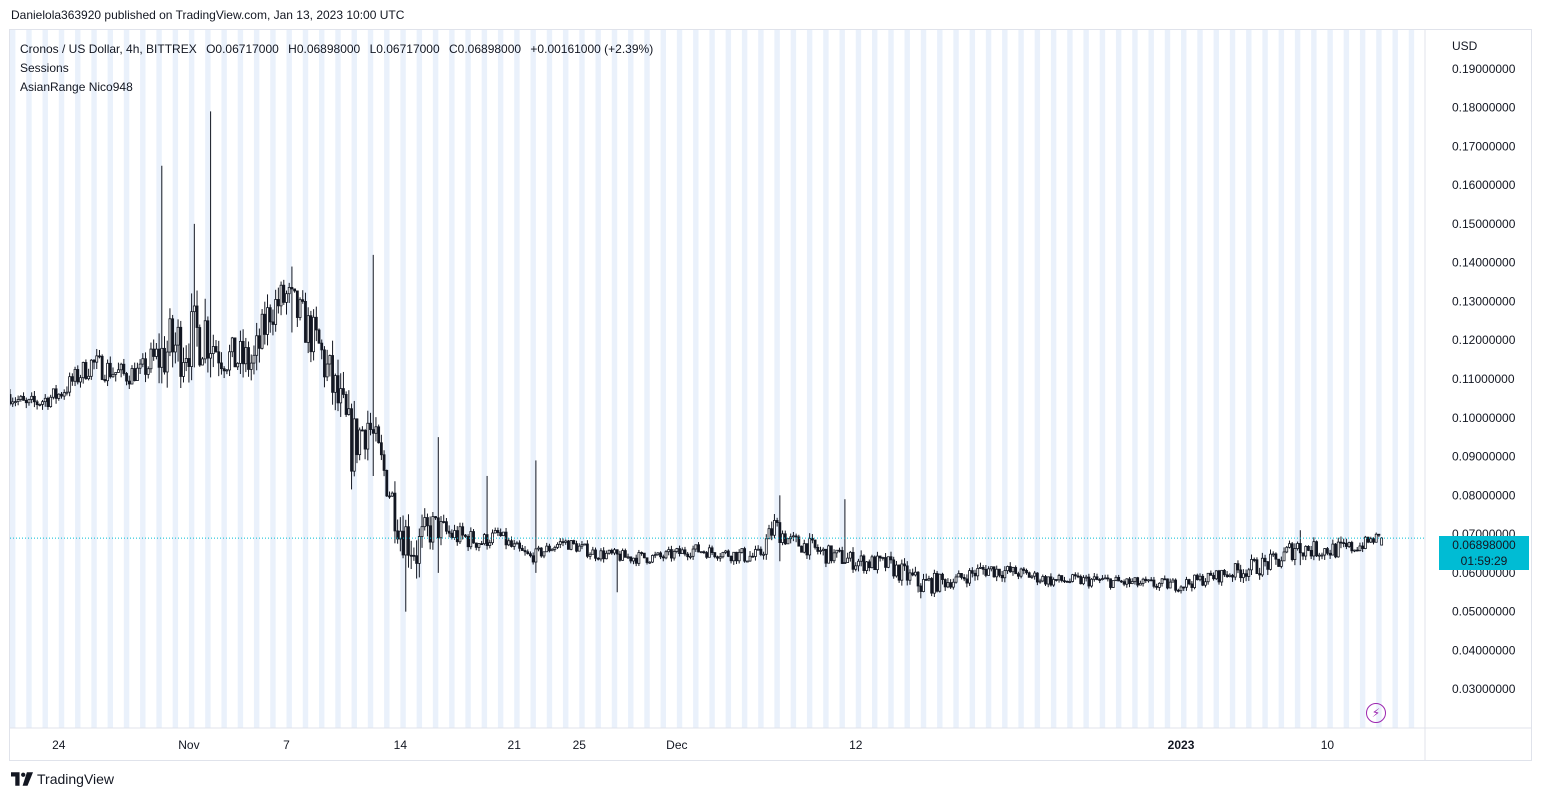  Describe the element at coordinates (676, 745) in the screenshot. I see `time-tick-label: Dec` at that location.